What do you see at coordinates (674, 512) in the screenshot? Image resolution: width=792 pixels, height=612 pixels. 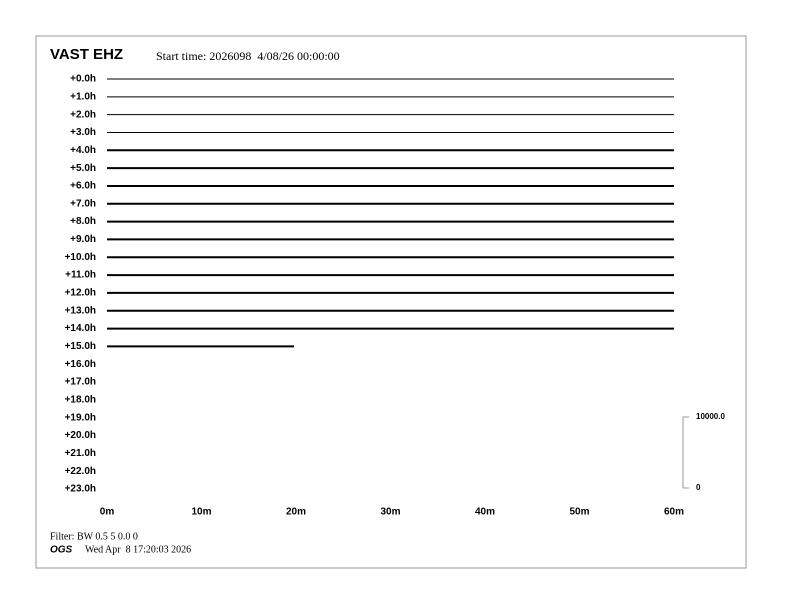 I see `x-label: 60m` at bounding box center [674, 512].